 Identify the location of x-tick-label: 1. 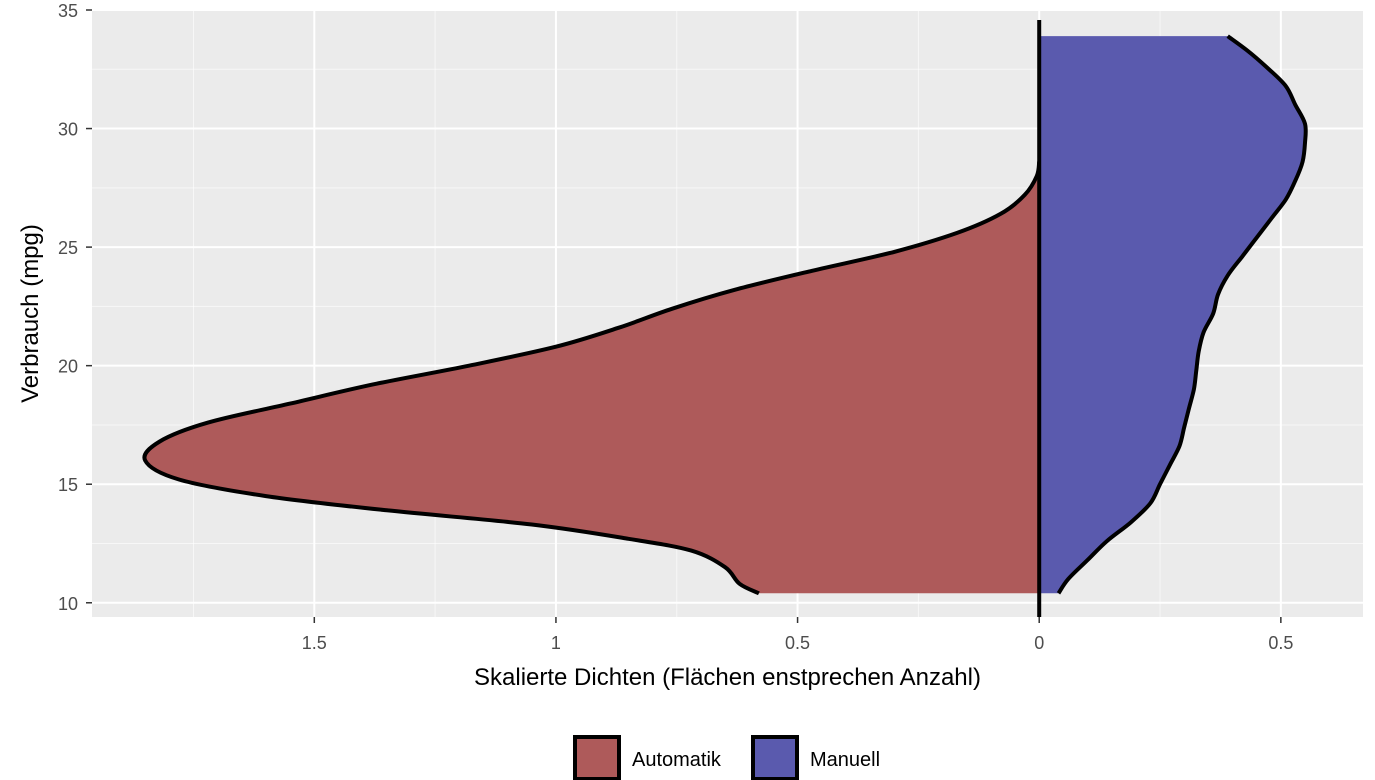
(556, 643).